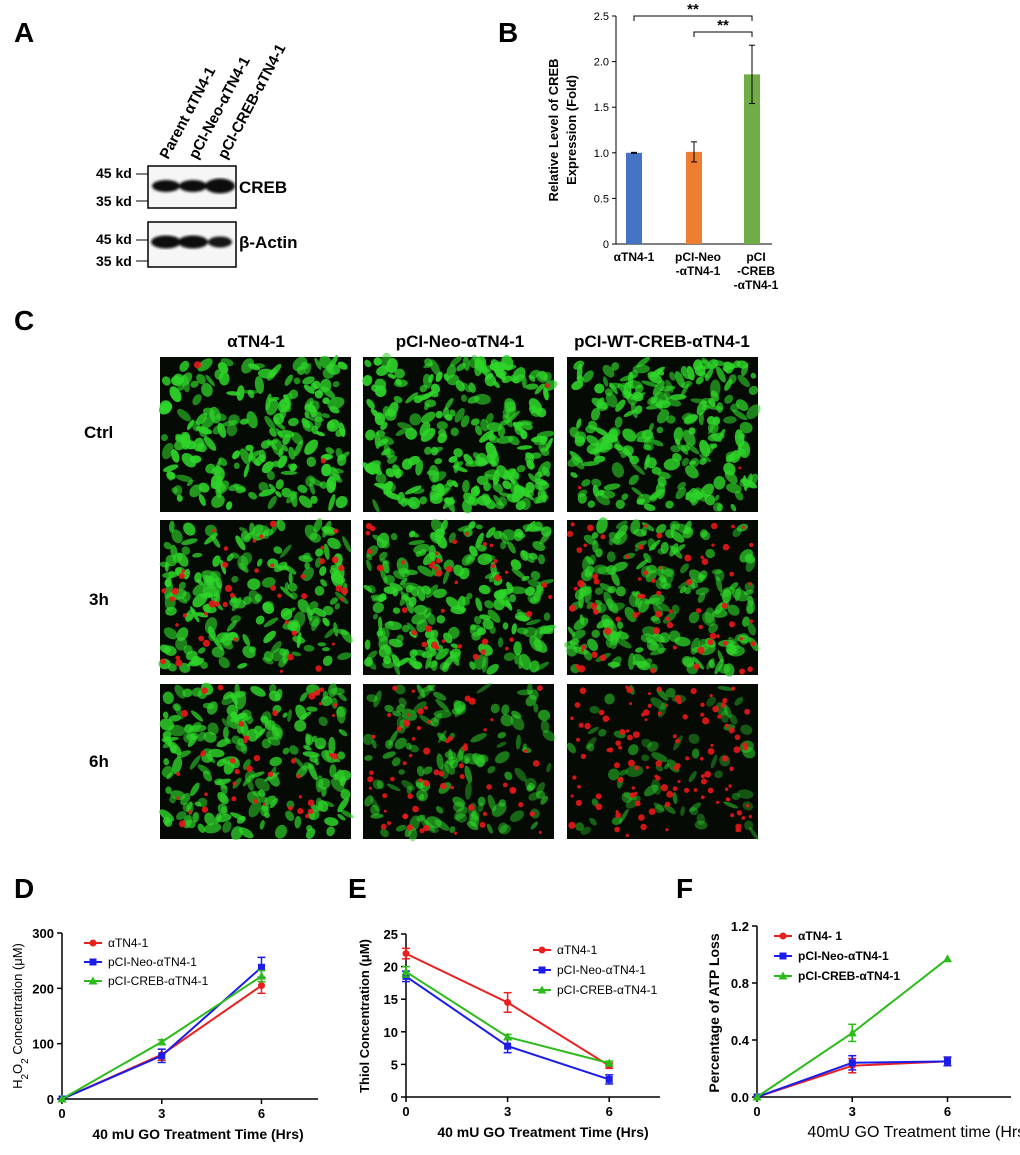 This screenshot has width=1020, height=1155. I want to click on legend-label: pCI-Neo-αTN4-1, so click(152, 962).